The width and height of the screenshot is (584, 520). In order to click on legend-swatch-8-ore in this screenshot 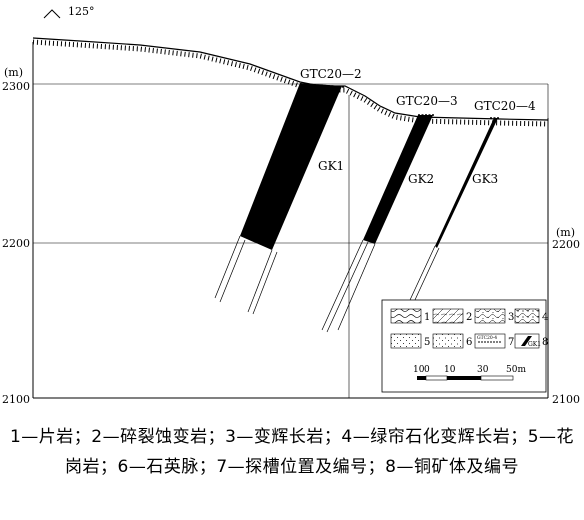, I will do `click(526, 341)`.